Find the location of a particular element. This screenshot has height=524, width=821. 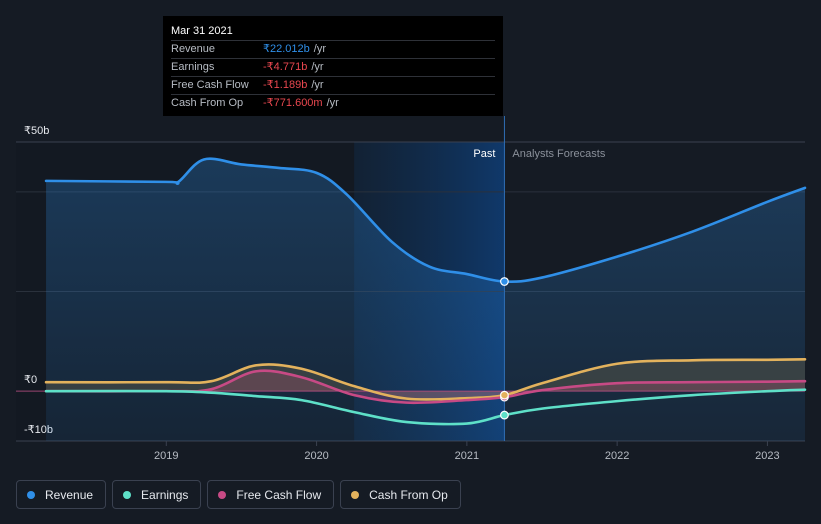

tooltip-row-revenue: Revenue ₹22.012b /yr is located at coordinates (333, 49).